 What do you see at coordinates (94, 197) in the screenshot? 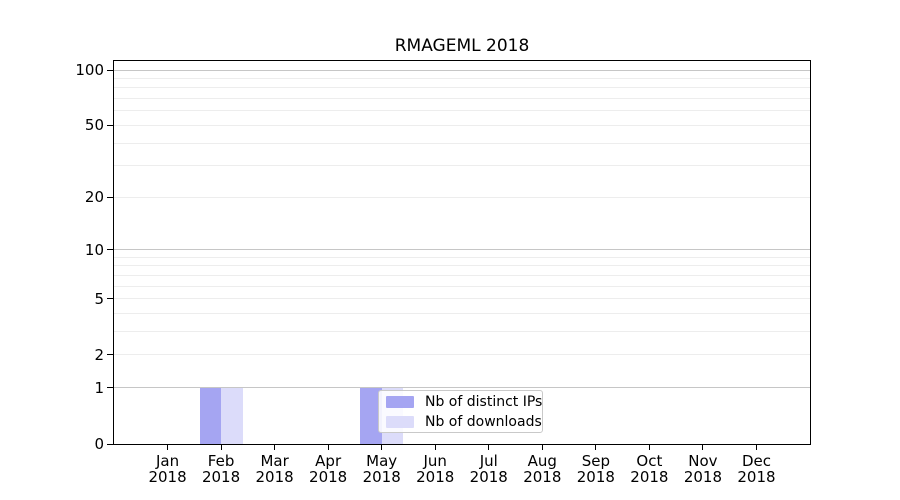
I see `y-tick-label: 20` at bounding box center [94, 197].